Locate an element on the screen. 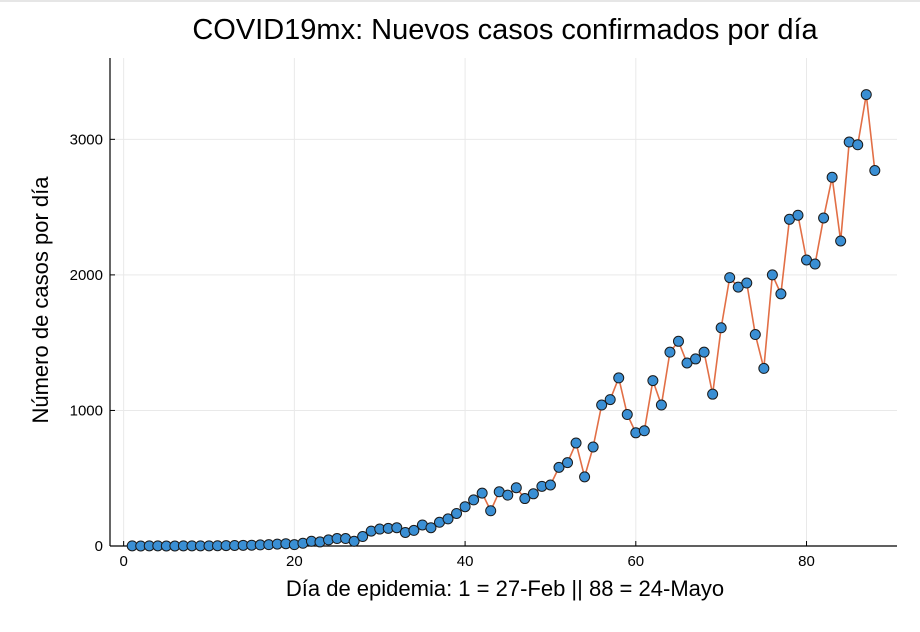  y-tick-label: 3000 is located at coordinates (86, 139).